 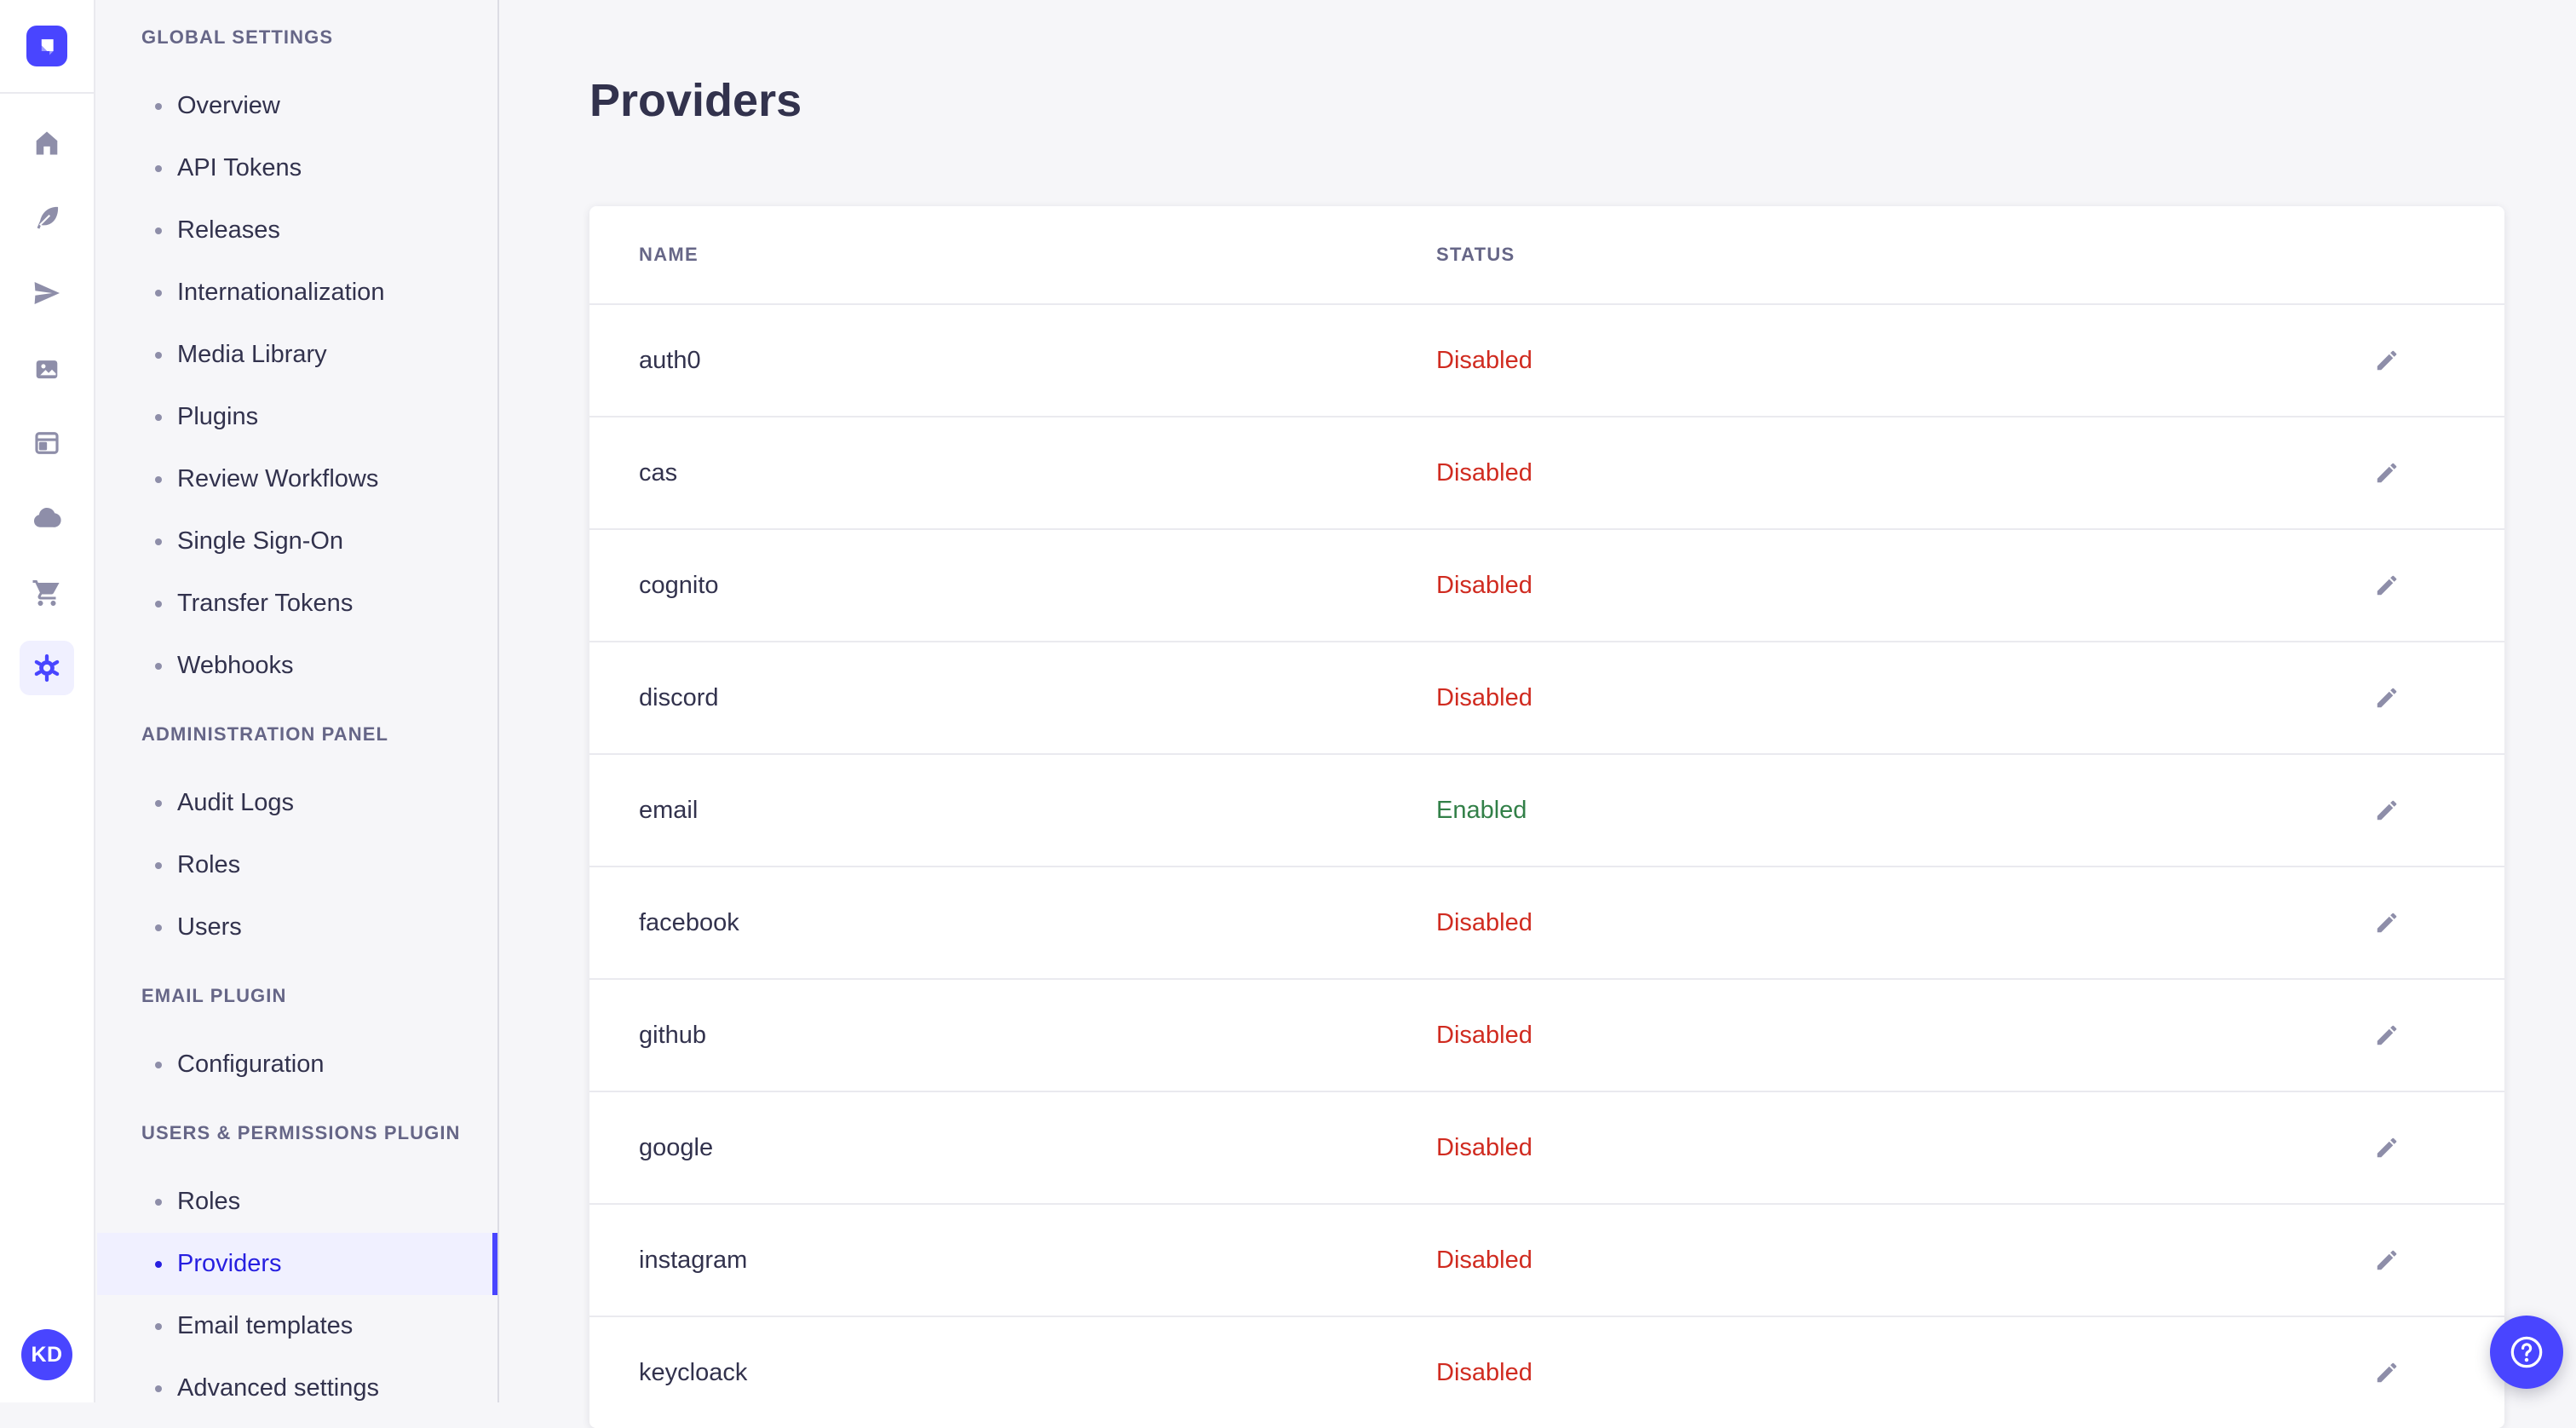 I want to click on column-header-status: STATUS, so click(x=1878, y=255).